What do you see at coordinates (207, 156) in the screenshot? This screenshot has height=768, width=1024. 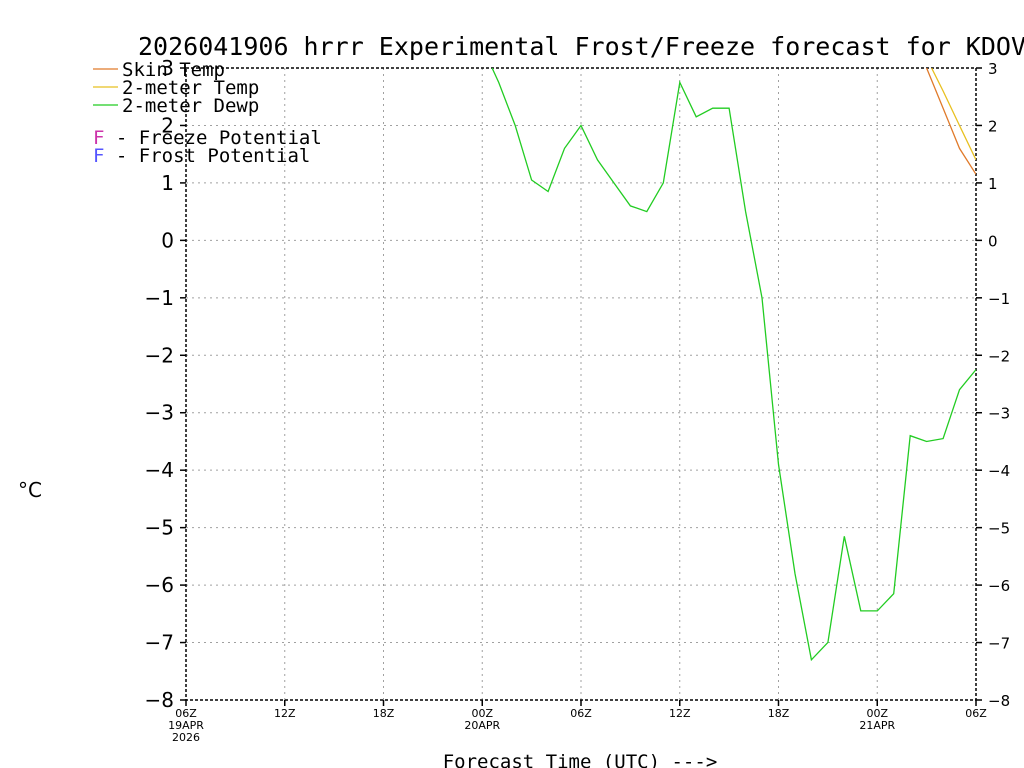 I see `potential-text: - Frost Potential` at bounding box center [207, 156].